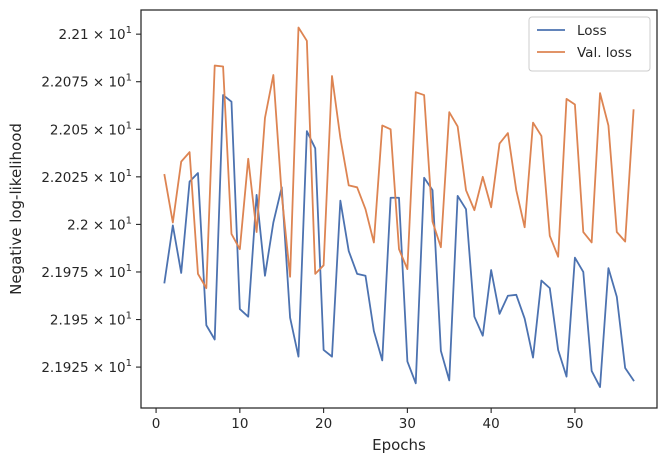 This screenshot has height=464, width=666. What do you see at coordinates (589, 44) in the screenshot?
I see `legend: Loss Val. loss` at bounding box center [589, 44].